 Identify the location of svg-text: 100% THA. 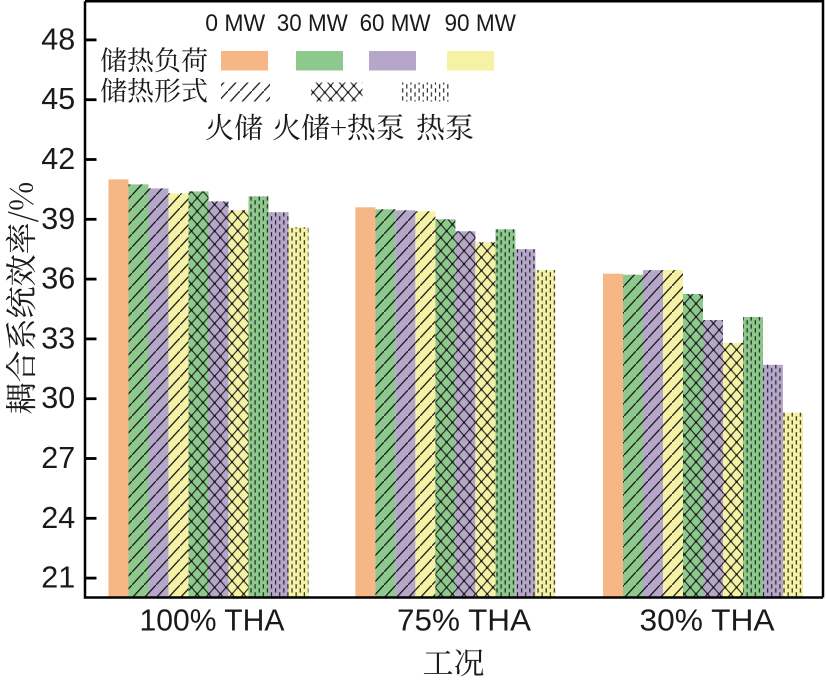
(212, 620).